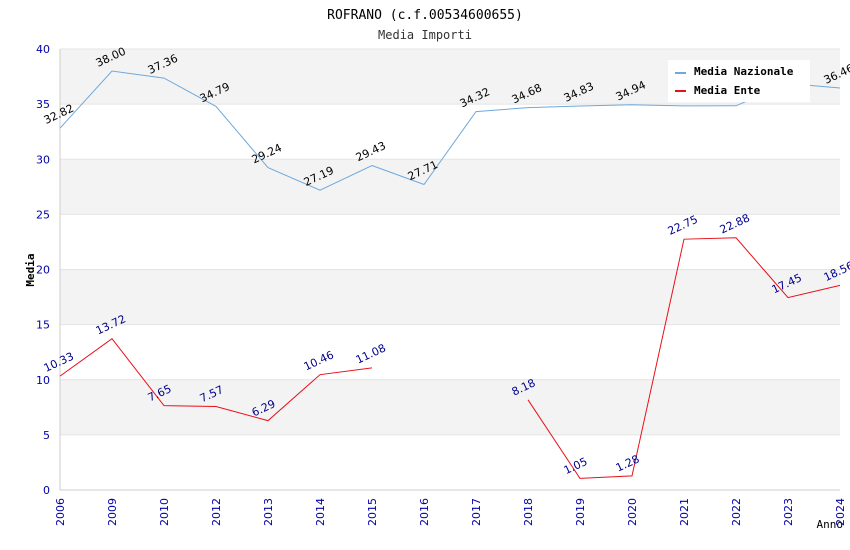 The height and width of the screenshot is (550, 850). What do you see at coordinates (840, 512) in the screenshot?
I see `x-tick-label: 2024` at bounding box center [840, 512].